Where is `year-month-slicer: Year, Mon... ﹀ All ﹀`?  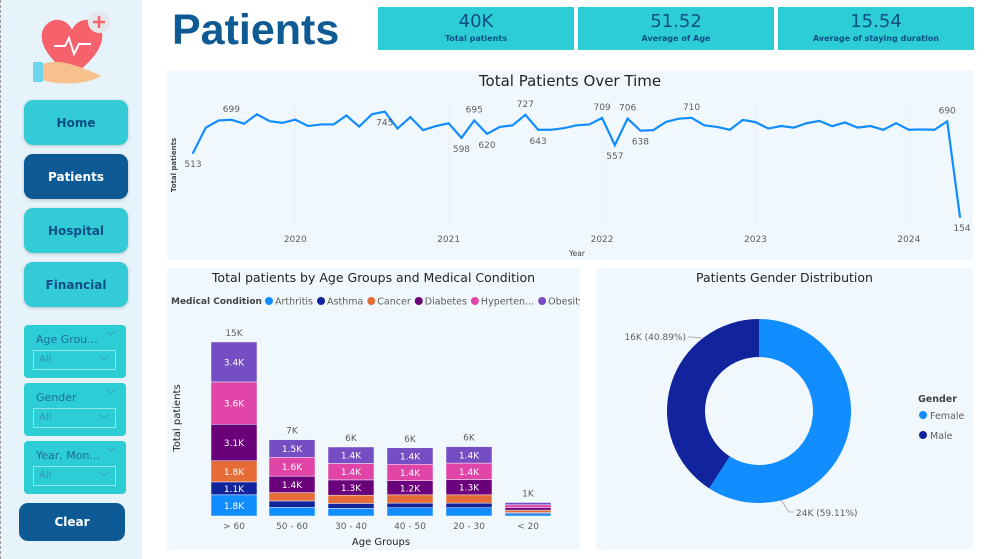 year-month-slicer: Year, Mon... ﹀ All ﹀ is located at coordinates (75, 467).